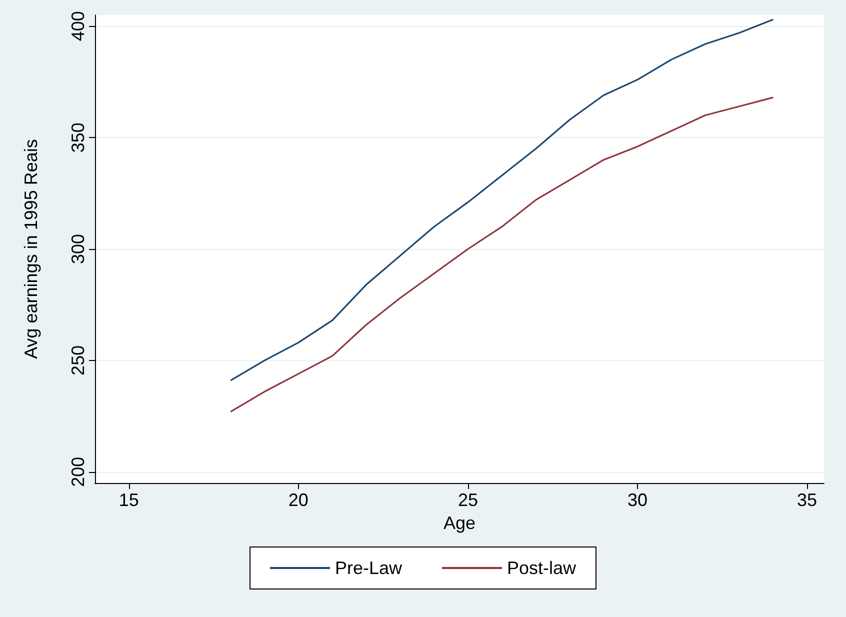  I want to click on x-tick-label: 15, so click(128, 500).